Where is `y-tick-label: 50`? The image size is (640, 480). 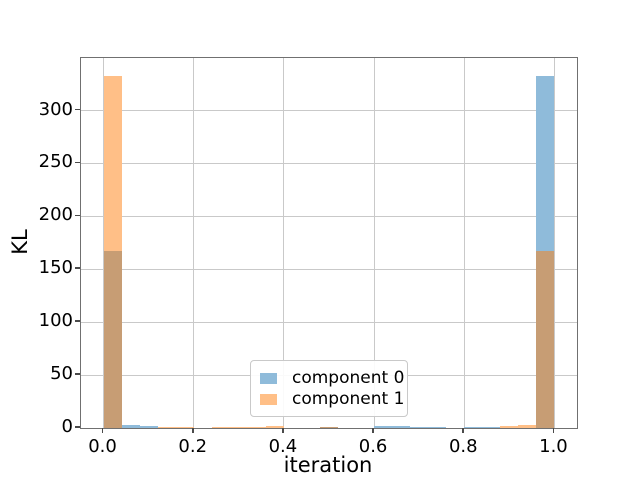
y-tick-label: 50 is located at coordinates (61, 374).